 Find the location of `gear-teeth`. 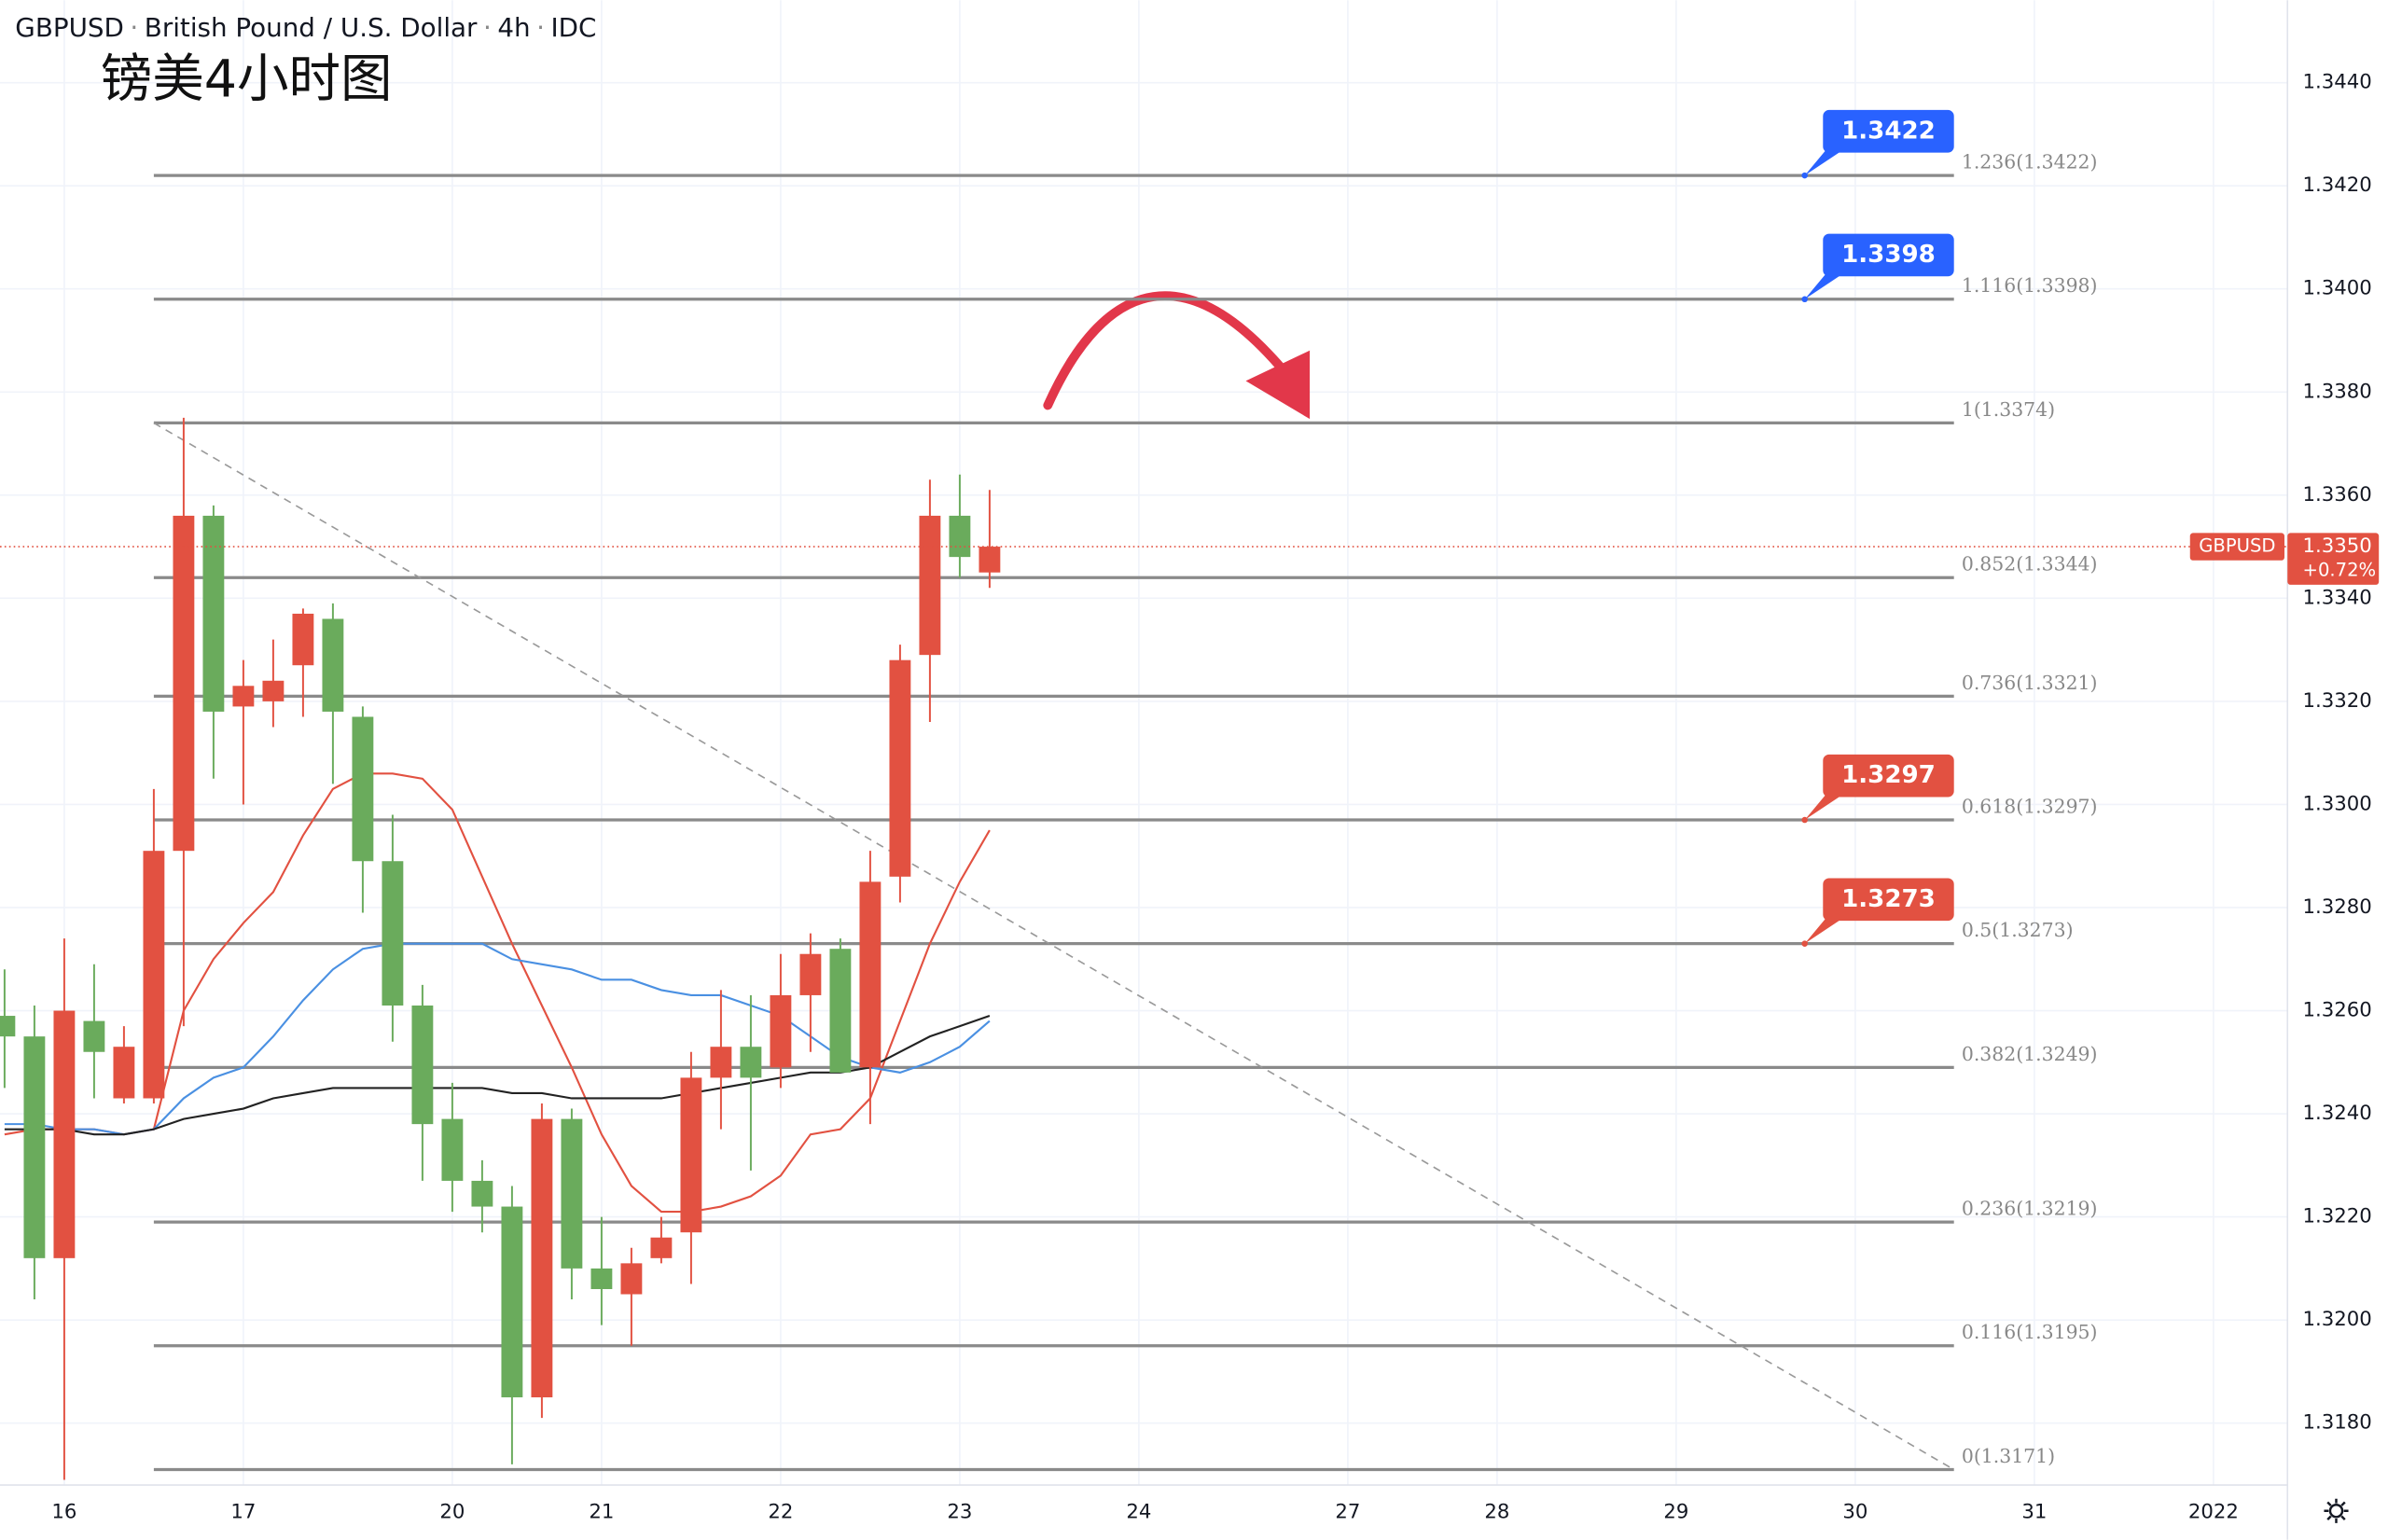

gear-teeth is located at coordinates (2336, 1510).